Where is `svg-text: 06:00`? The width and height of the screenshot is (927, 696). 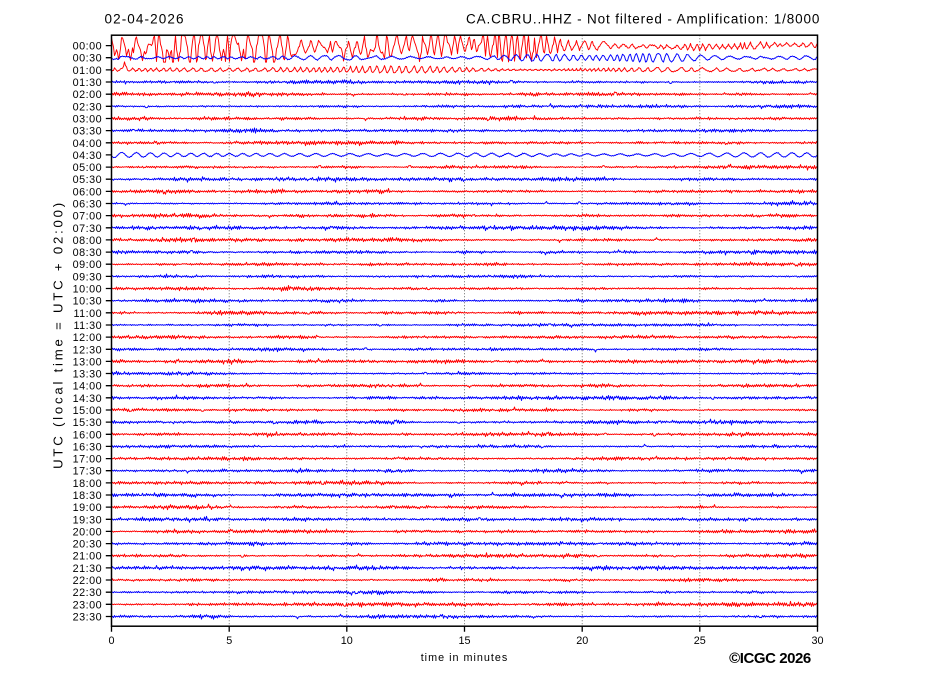
svg-text: 06:00 is located at coordinates (88, 192).